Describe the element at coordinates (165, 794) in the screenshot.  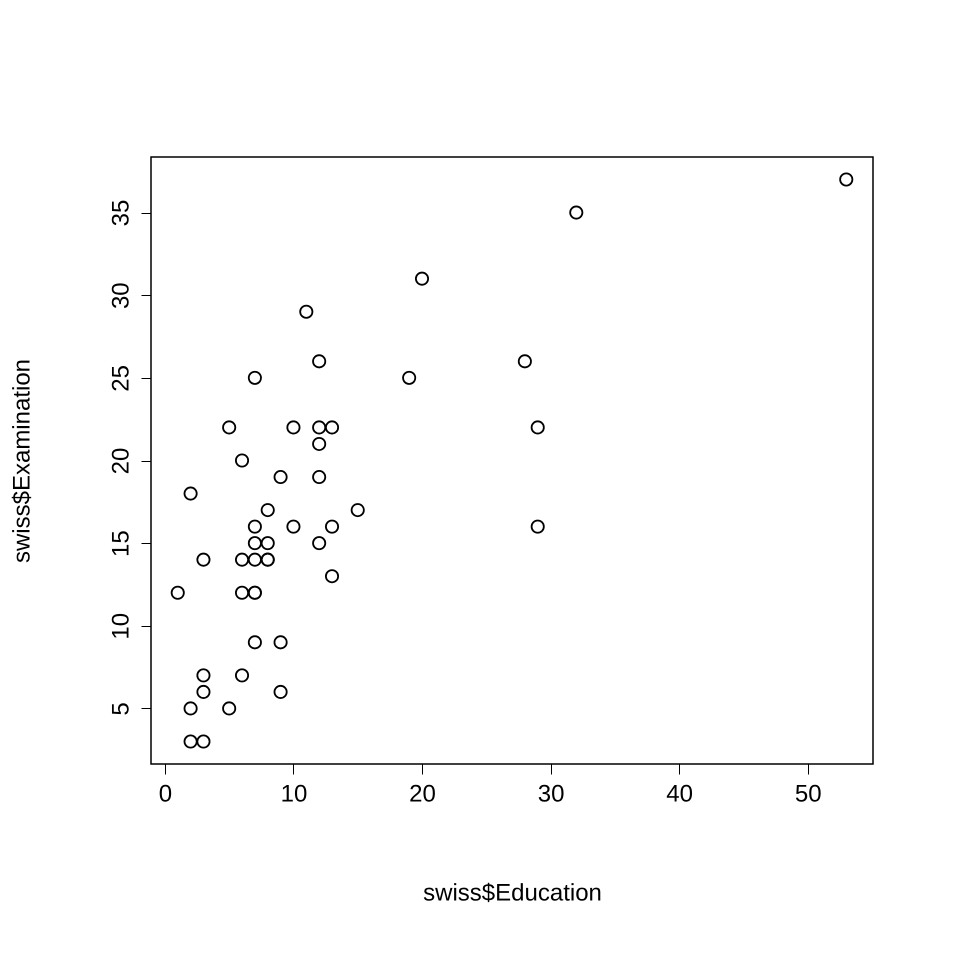
I see `x-tick-label: 0` at that location.